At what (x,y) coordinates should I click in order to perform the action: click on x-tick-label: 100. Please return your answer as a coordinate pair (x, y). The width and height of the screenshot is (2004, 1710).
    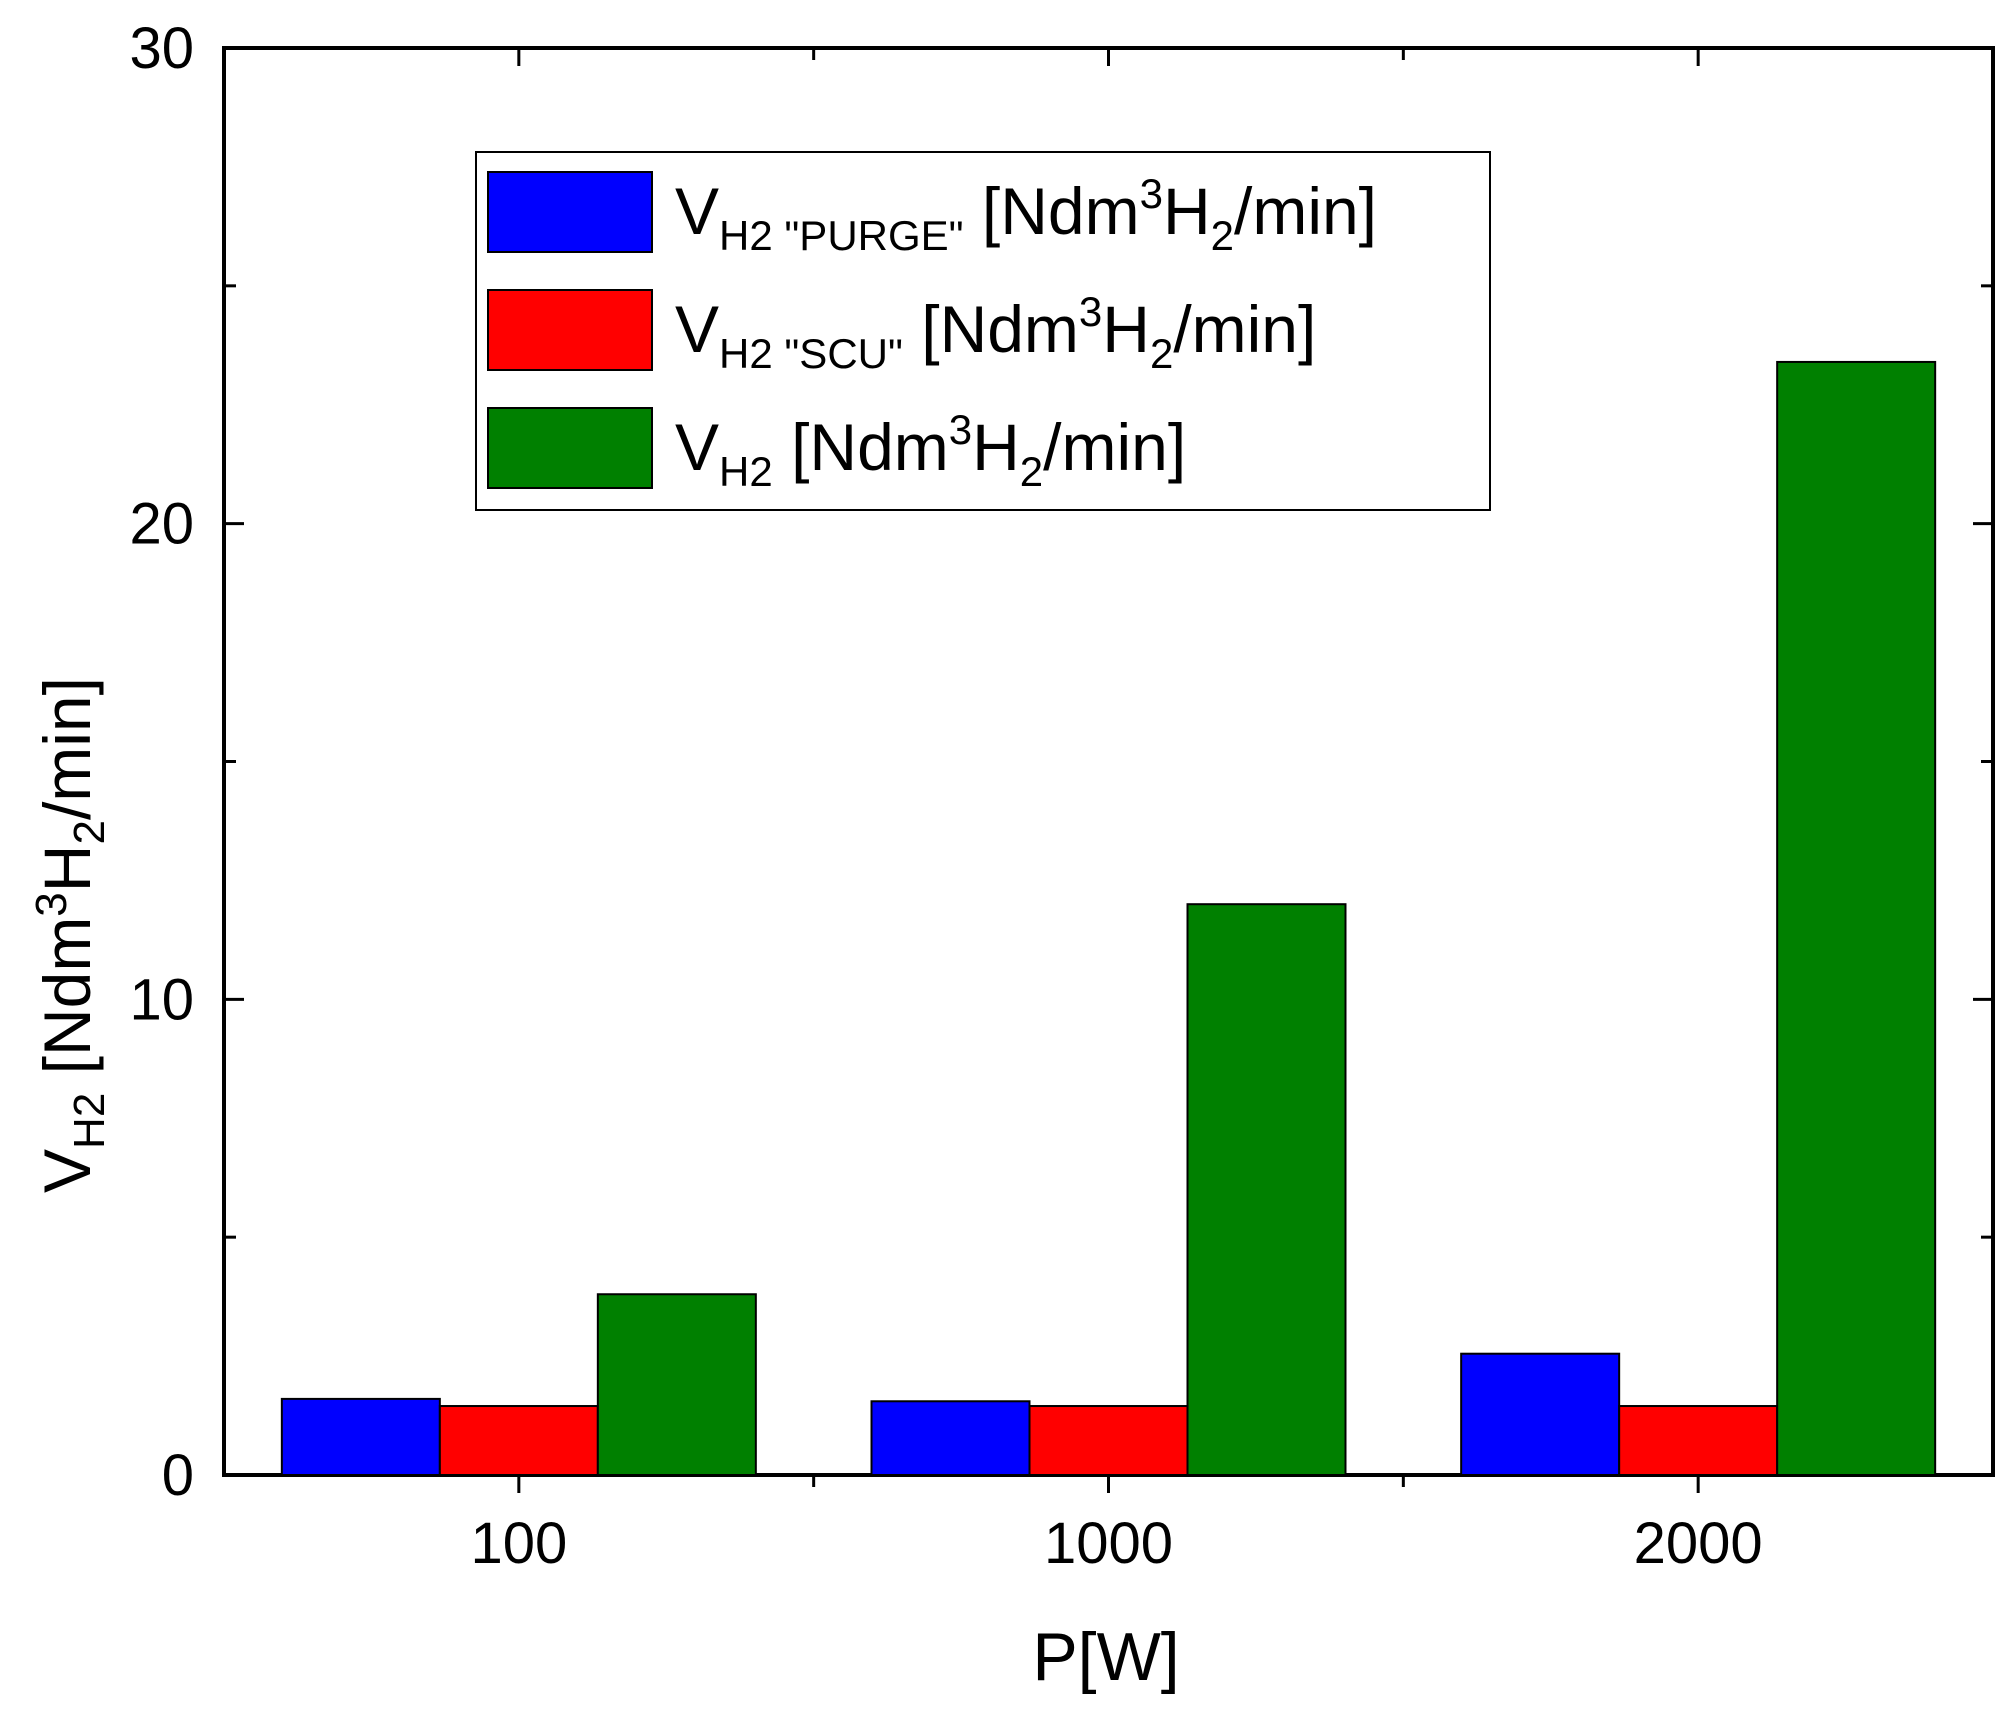
    Looking at the image, I should click on (518, 1543).